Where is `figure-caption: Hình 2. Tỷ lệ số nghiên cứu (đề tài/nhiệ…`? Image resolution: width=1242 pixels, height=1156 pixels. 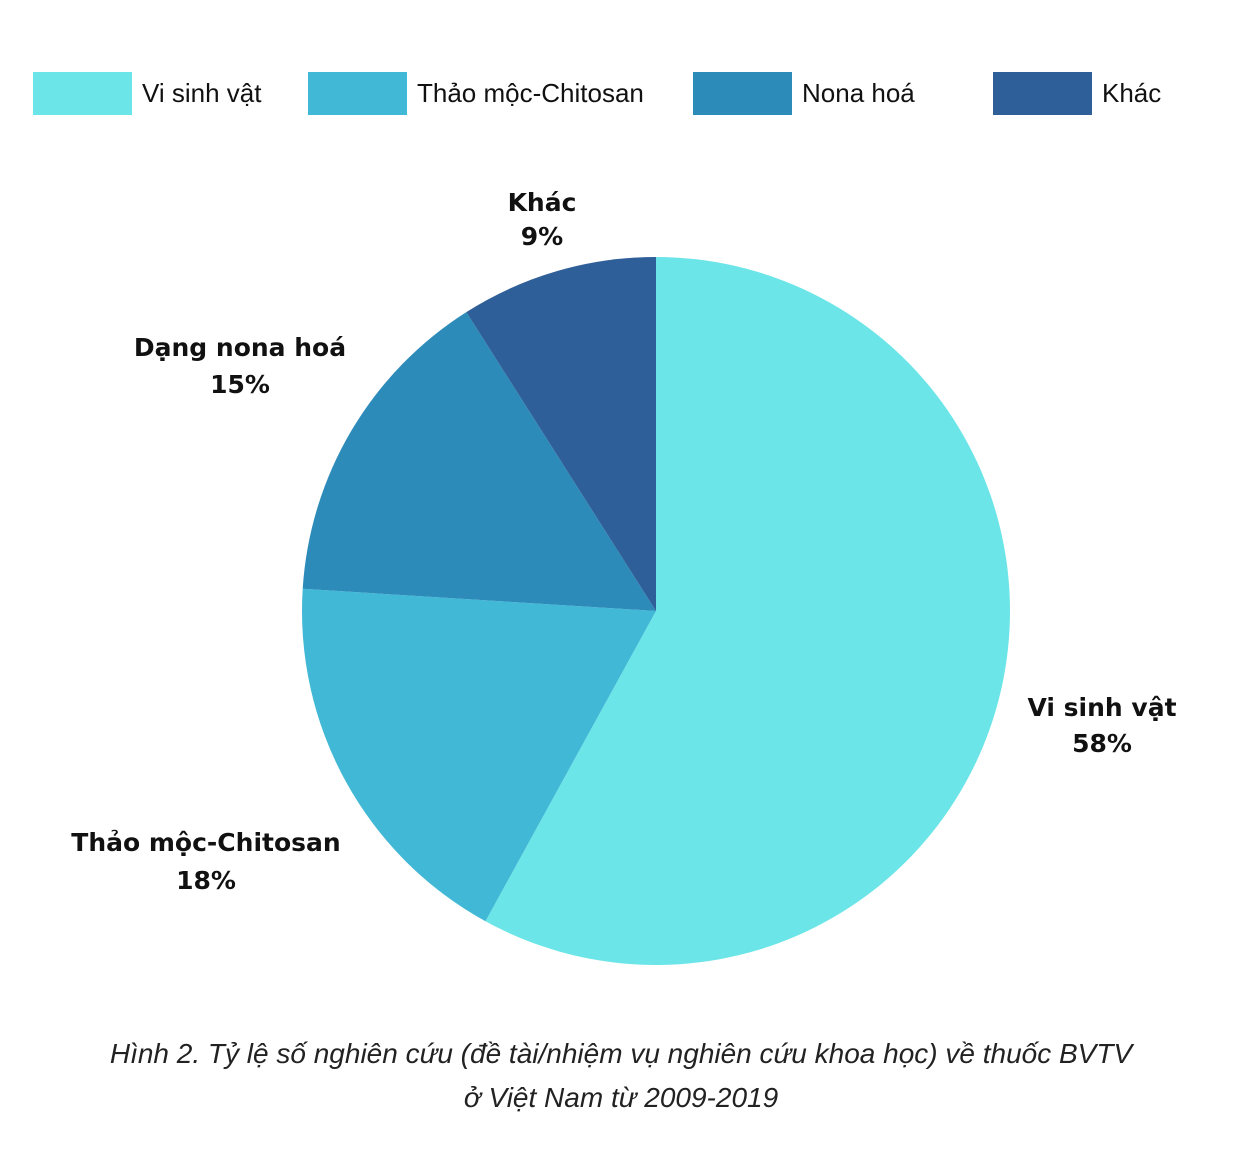
figure-caption: Hình 2. Tỷ lệ số nghiên cứu (đề tài/nhiệ… is located at coordinates (621, 1076).